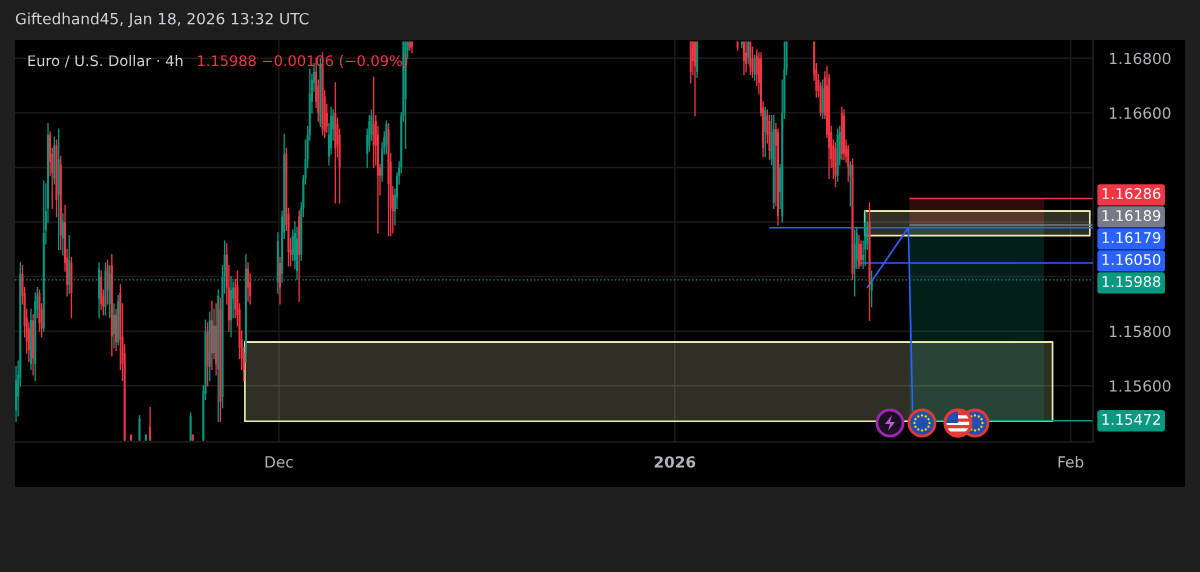  I want to click on x-tick-label: Dec, so click(279, 462).